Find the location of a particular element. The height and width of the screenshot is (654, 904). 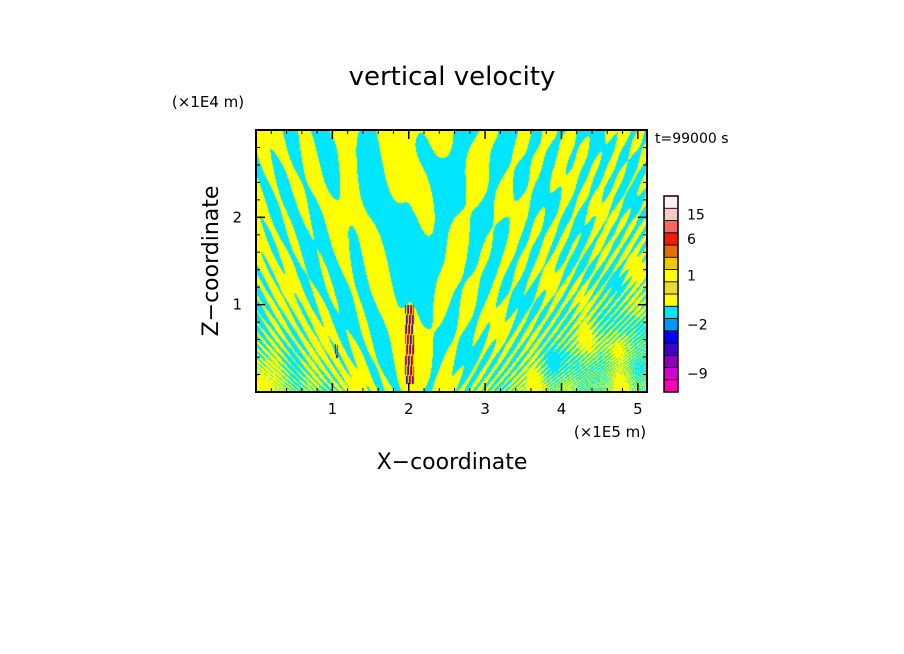

y-tick-label: 1 is located at coordinates (237, 305).